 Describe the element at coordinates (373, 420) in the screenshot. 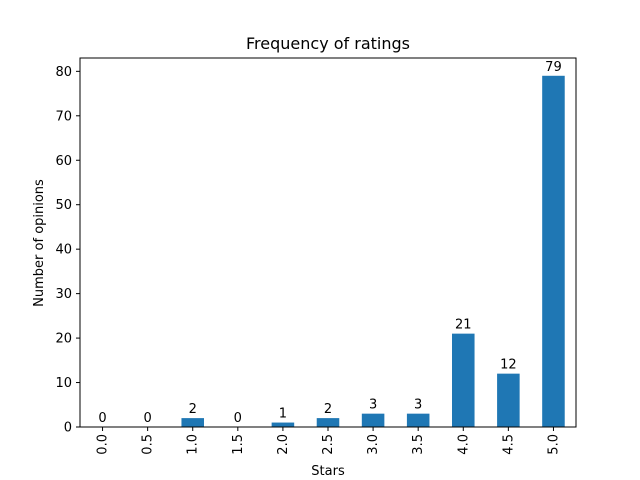

I see `bar-3.0` at that location.